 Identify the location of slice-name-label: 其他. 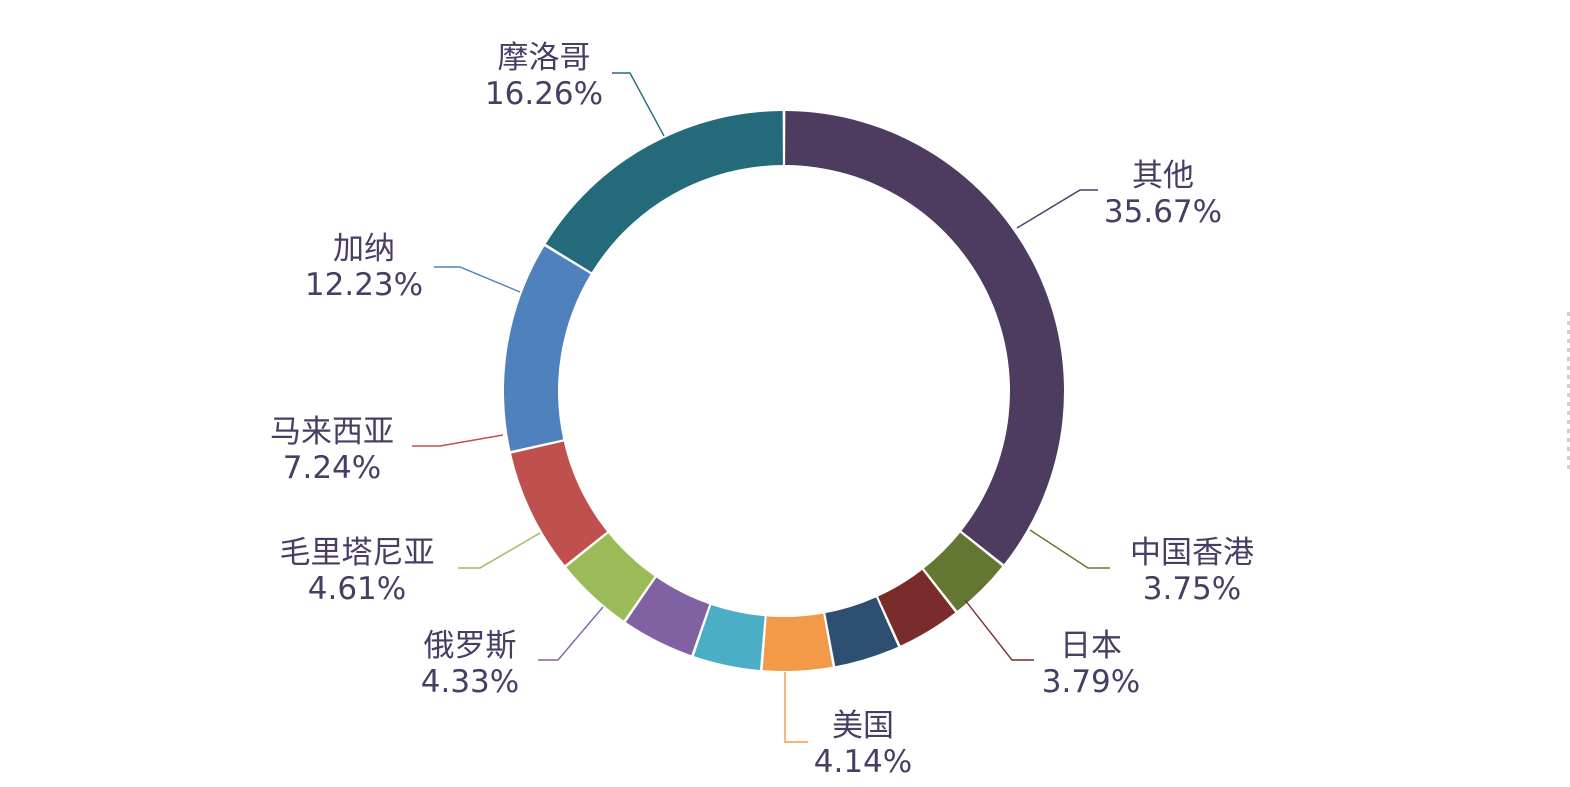
(1163, 176).